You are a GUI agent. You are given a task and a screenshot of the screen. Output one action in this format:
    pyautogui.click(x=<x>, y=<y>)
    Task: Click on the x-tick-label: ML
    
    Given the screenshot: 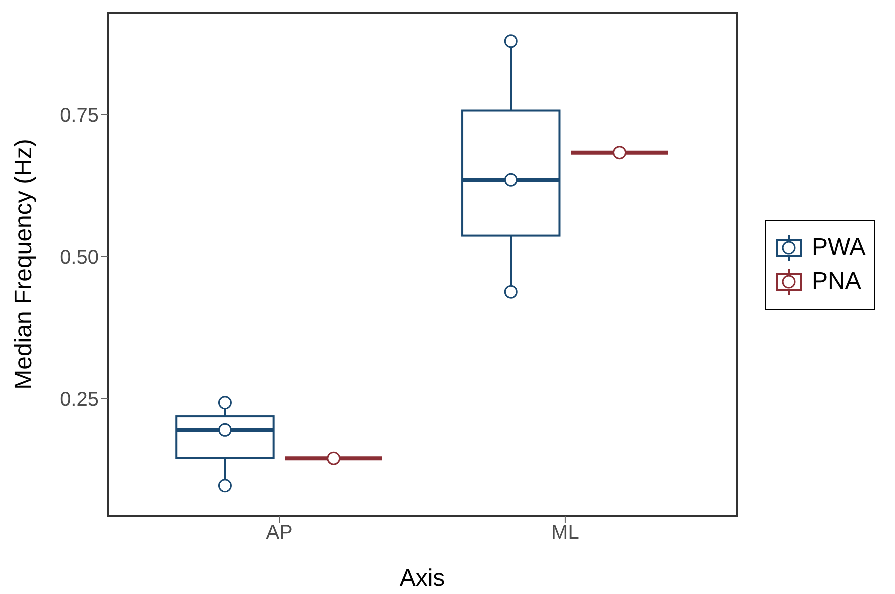 What is the action you would take?
    pyautogui.click(x=566, y=533)
    